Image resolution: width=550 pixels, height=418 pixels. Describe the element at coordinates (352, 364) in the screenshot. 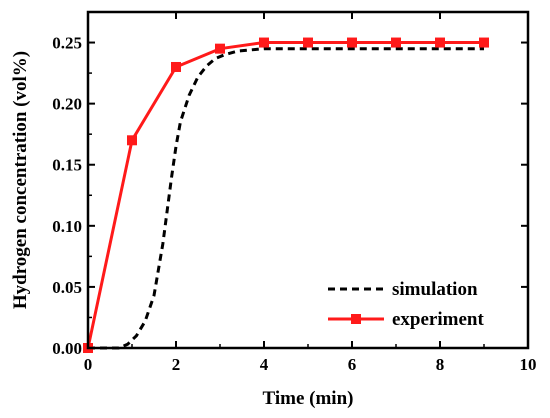

I see `x-tick-label: 6` at that location.